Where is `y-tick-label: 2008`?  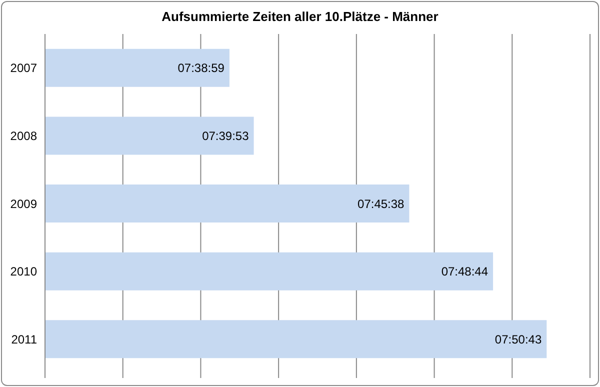
y-tick-label: 2008 is located at coordinates (24, 135).